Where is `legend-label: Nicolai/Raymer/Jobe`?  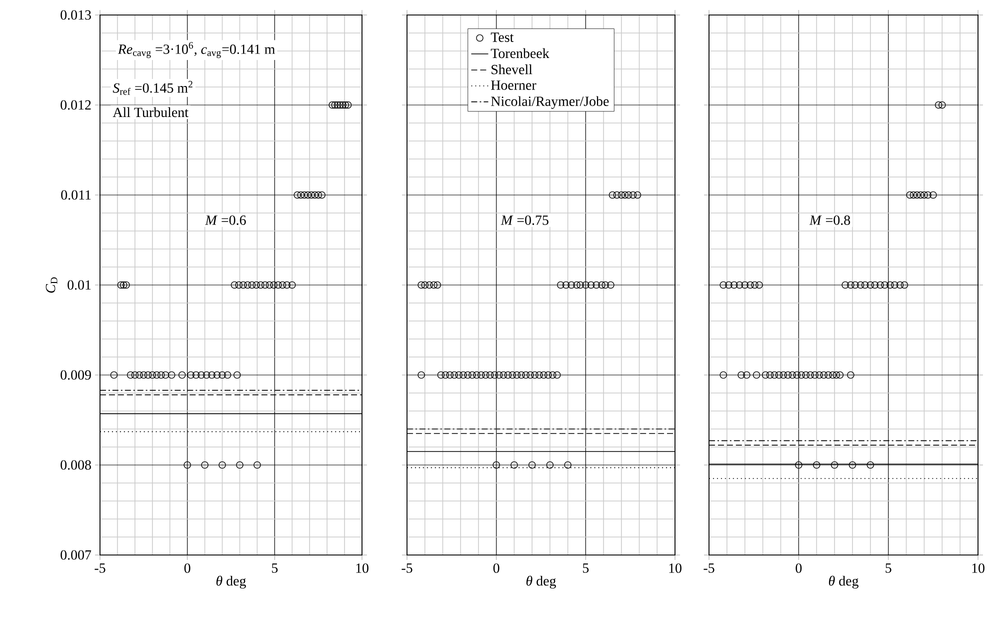
legend-label: Nicolai/Raymer/Jobe is located at coordinates (550, 102).